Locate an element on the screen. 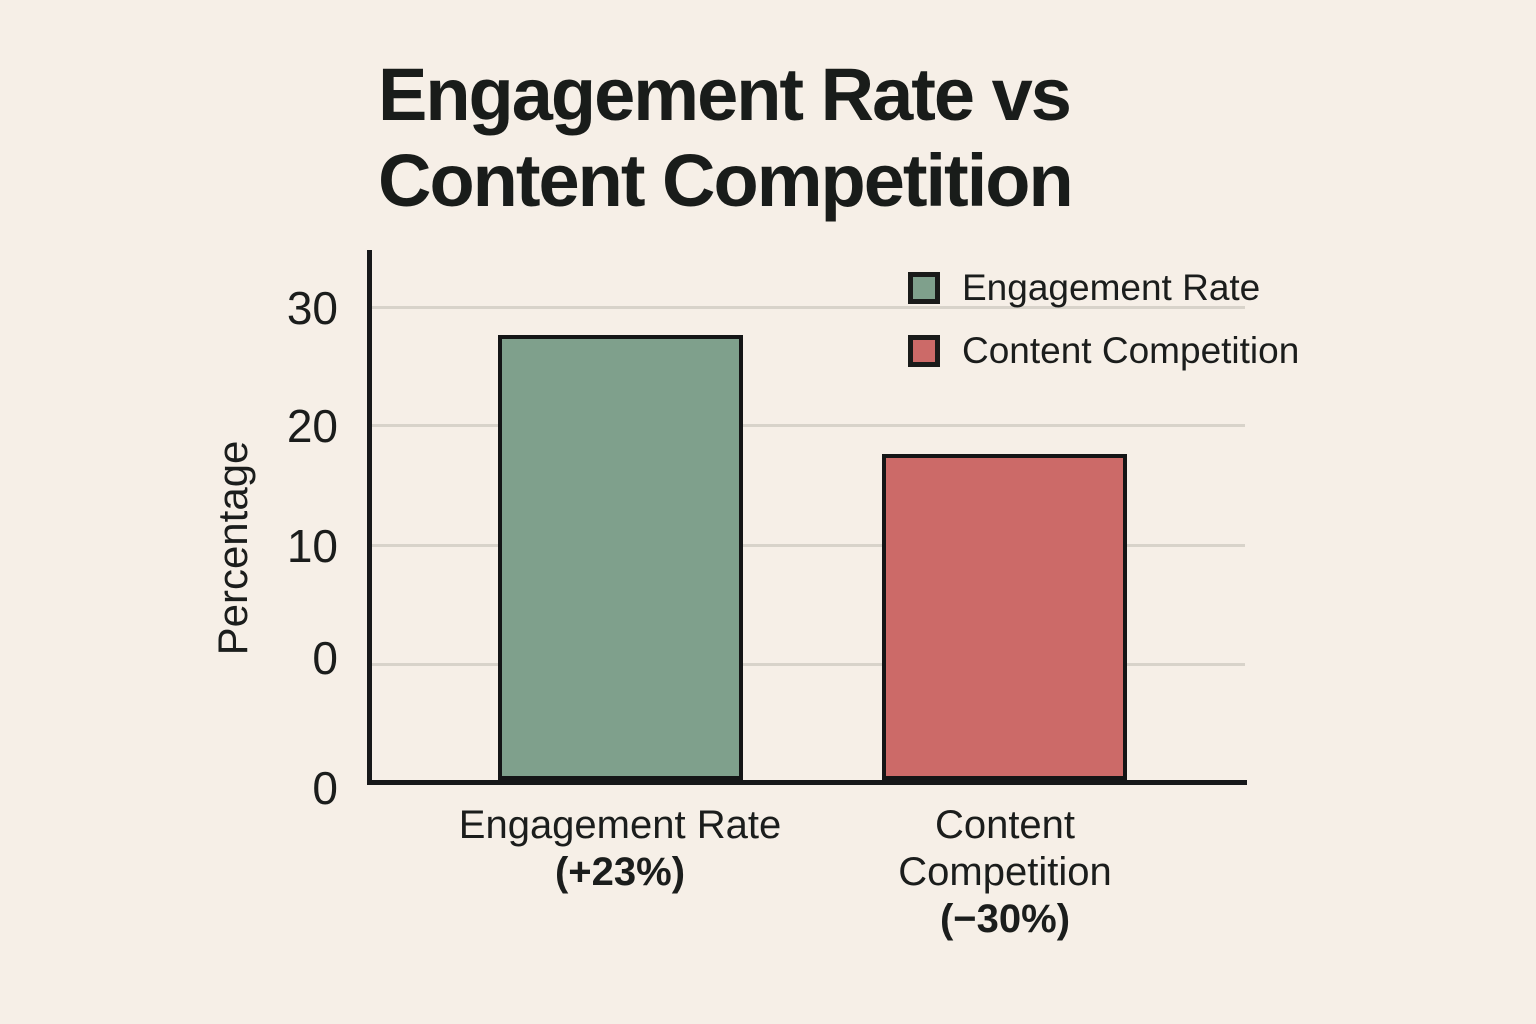 Image resolution: width=1536 pixels, height=1024 pixels. y-tick-0-baseline: 0 is located at coordinates (325, 788).